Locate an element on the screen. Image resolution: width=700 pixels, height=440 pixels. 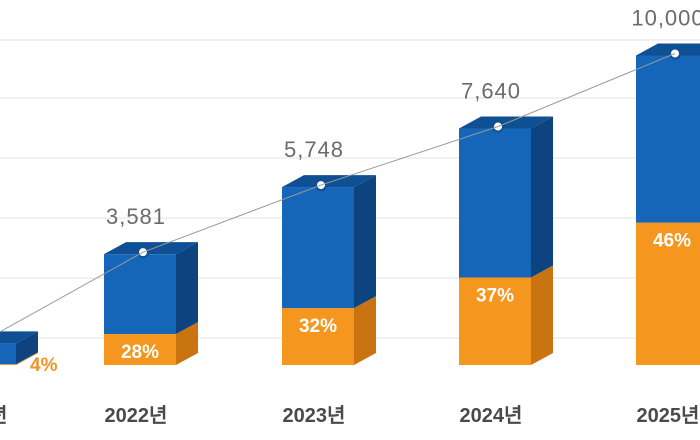
total-value-label: 5,748 is located at coordinates (314, 149).